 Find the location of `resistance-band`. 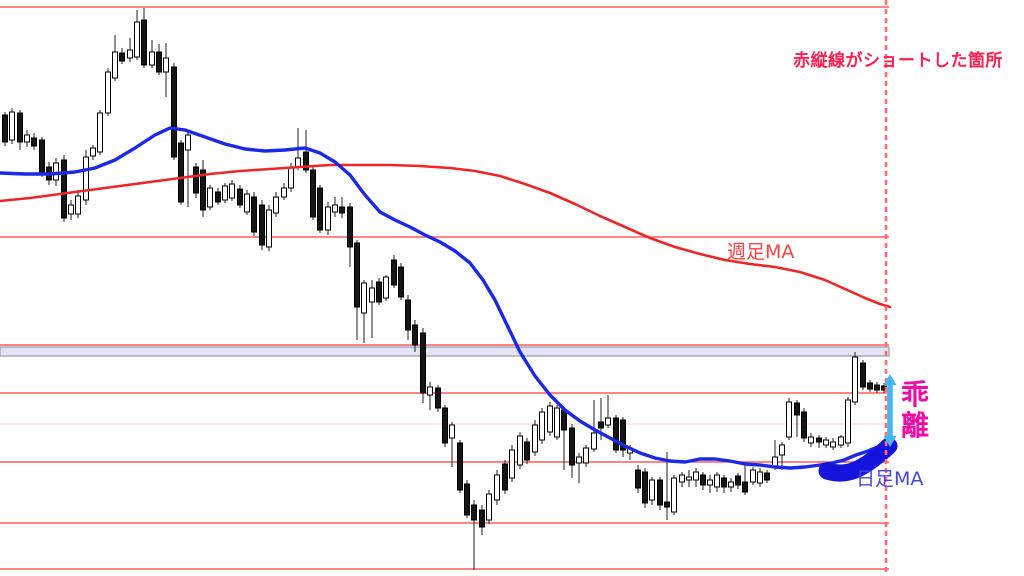

resistance-band is located at coordinates (445, 351).